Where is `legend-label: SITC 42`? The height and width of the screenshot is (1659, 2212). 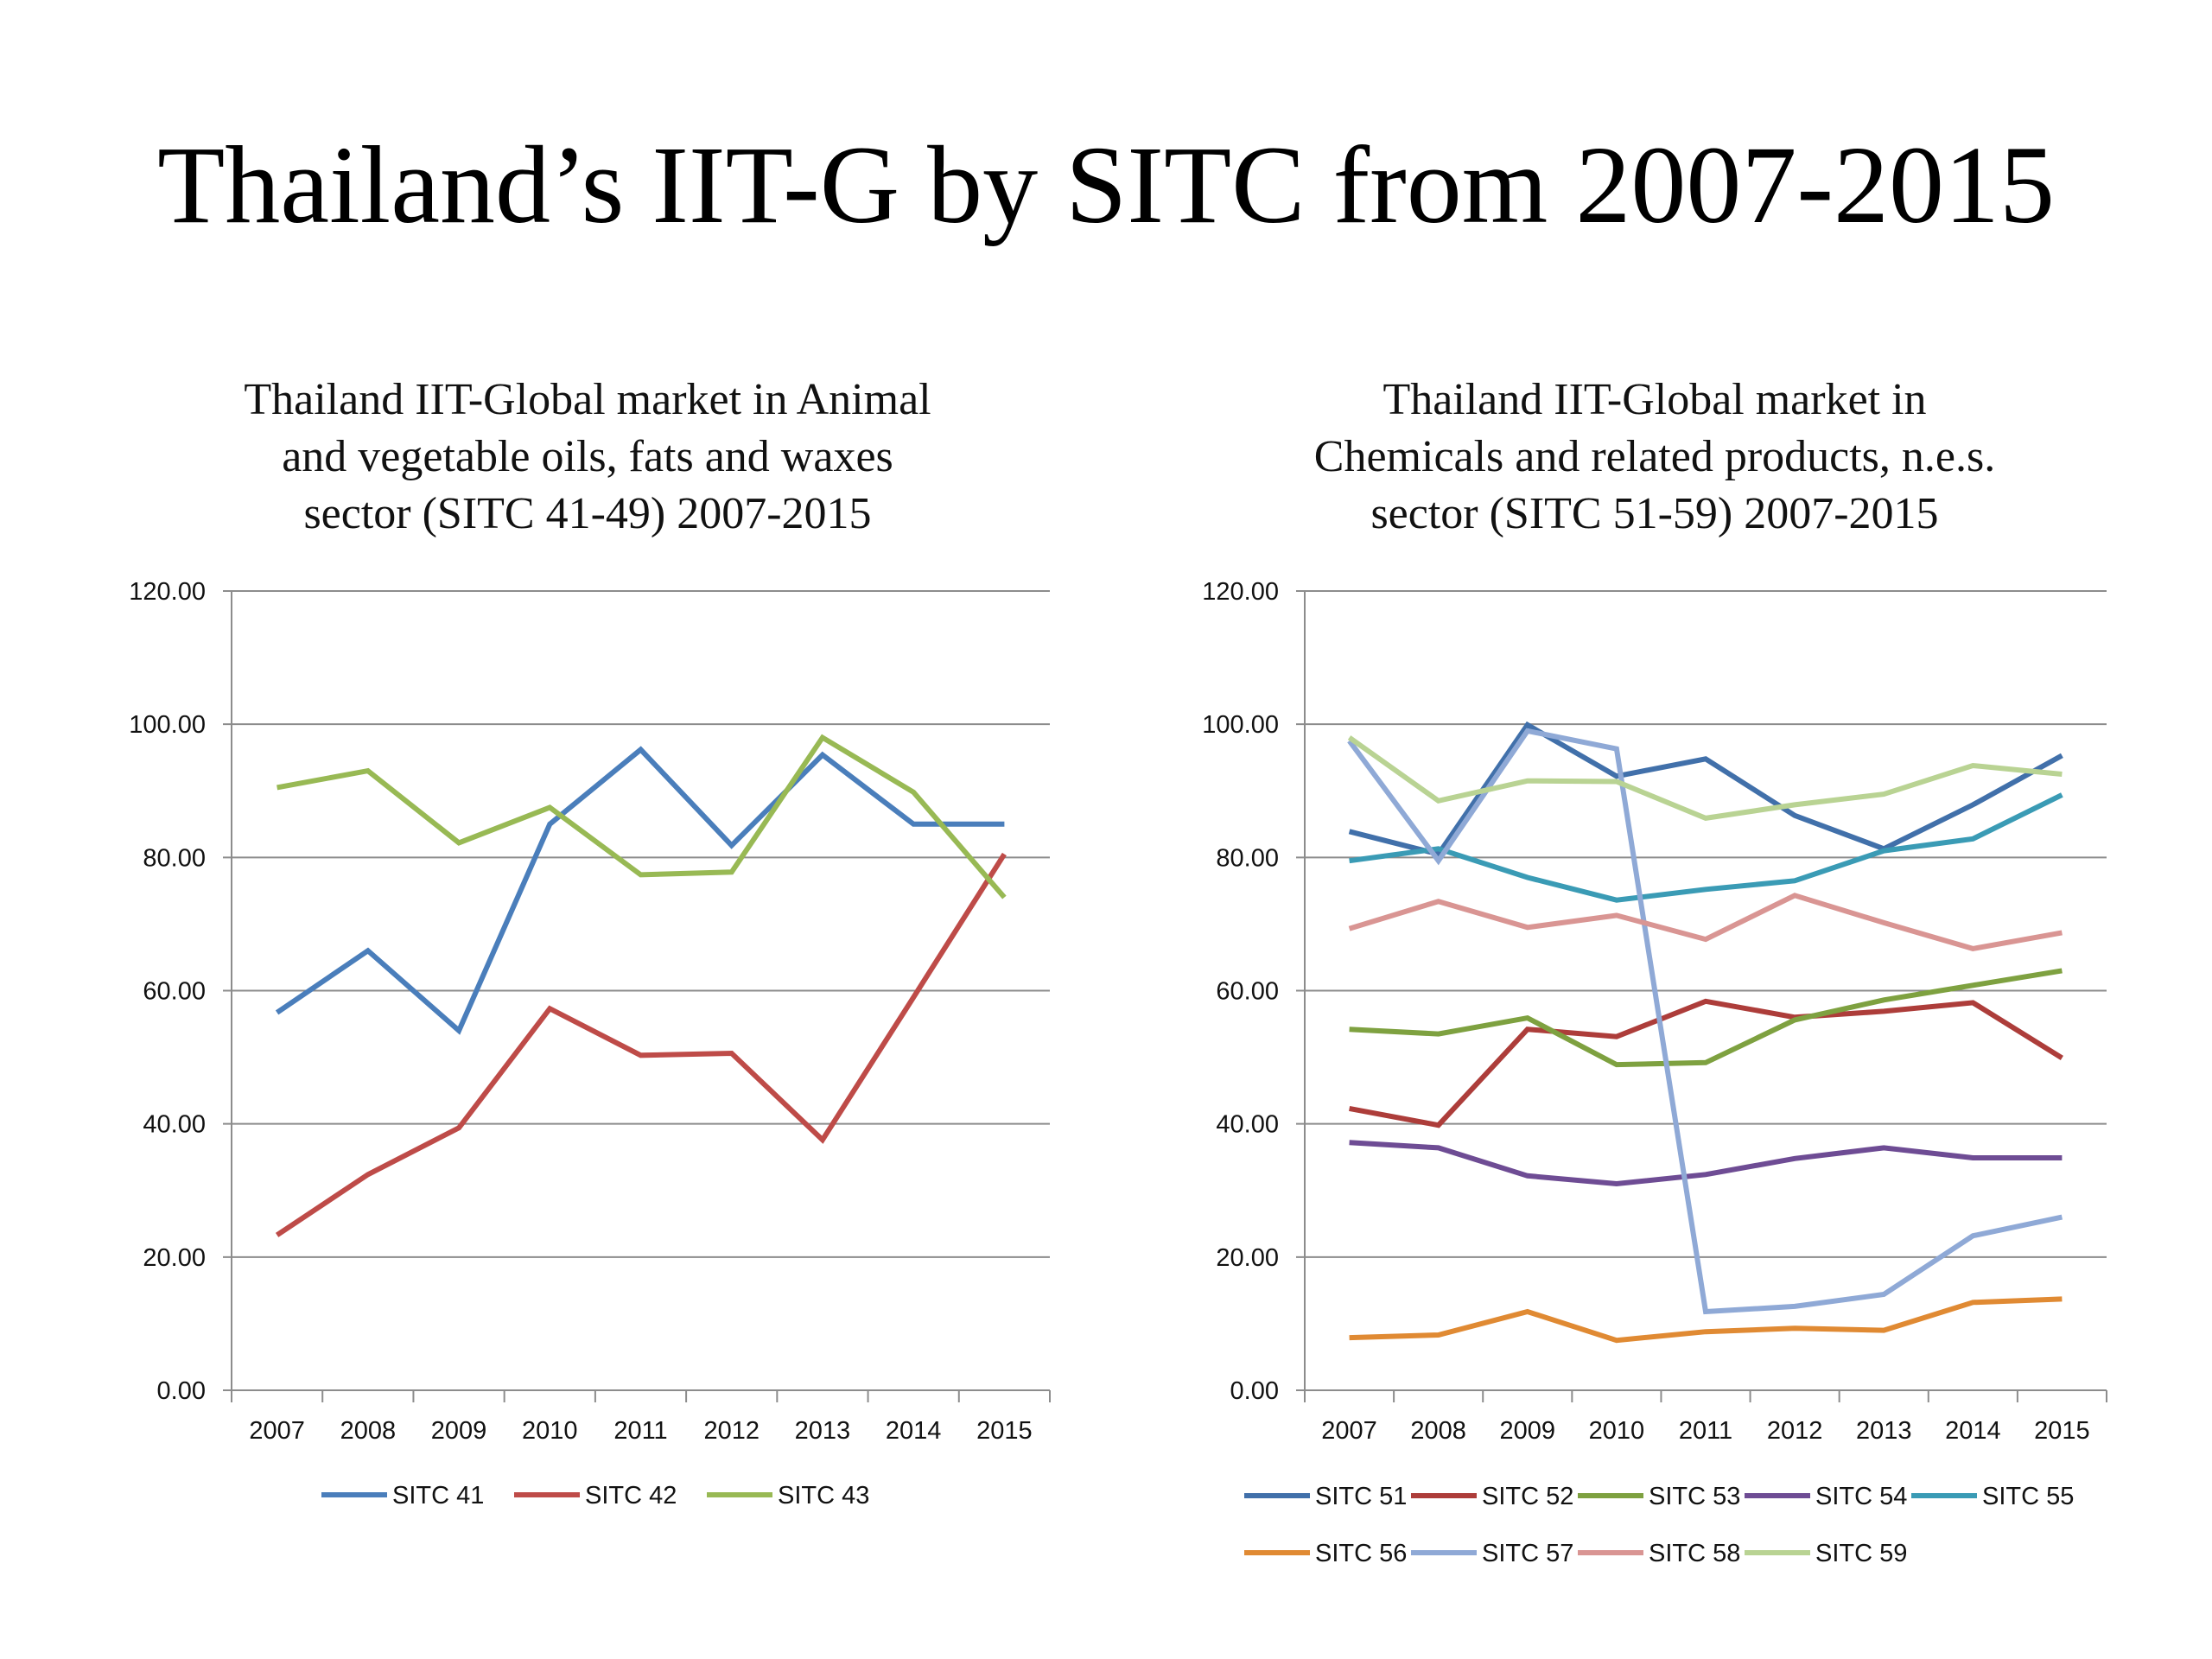
legend-label: SITC 42 is located at coordinates (631, 1496).